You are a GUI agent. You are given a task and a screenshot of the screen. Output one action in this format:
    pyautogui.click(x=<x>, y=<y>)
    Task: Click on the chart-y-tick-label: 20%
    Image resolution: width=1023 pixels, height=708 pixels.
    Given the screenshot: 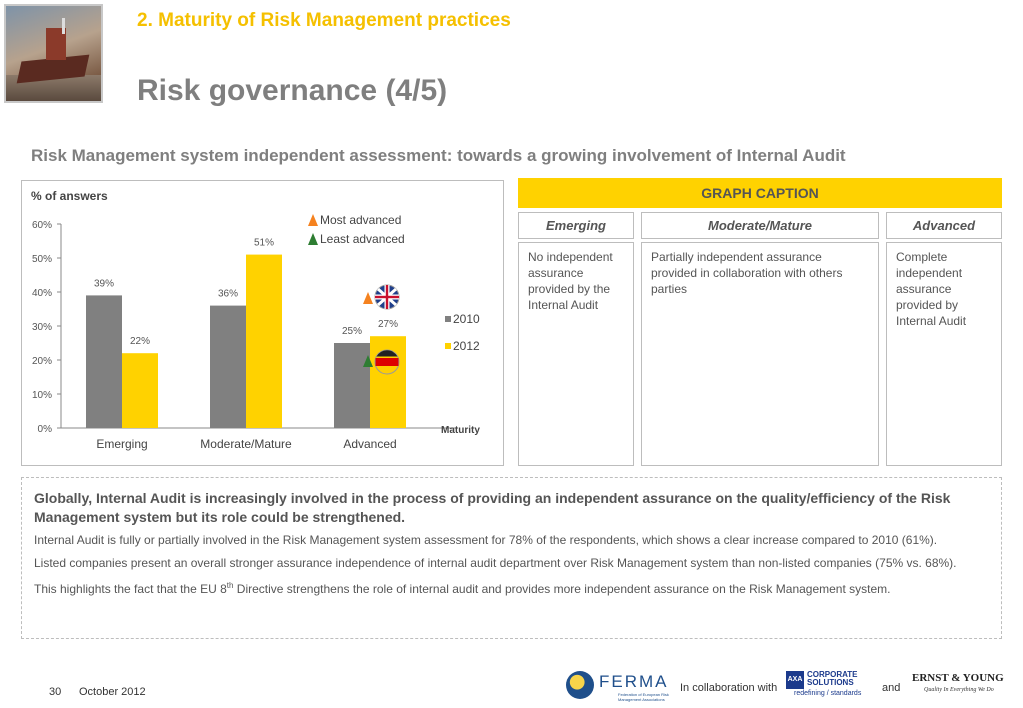 What is the action you would take?
    pyautogui.click(x=42, y=361)
    